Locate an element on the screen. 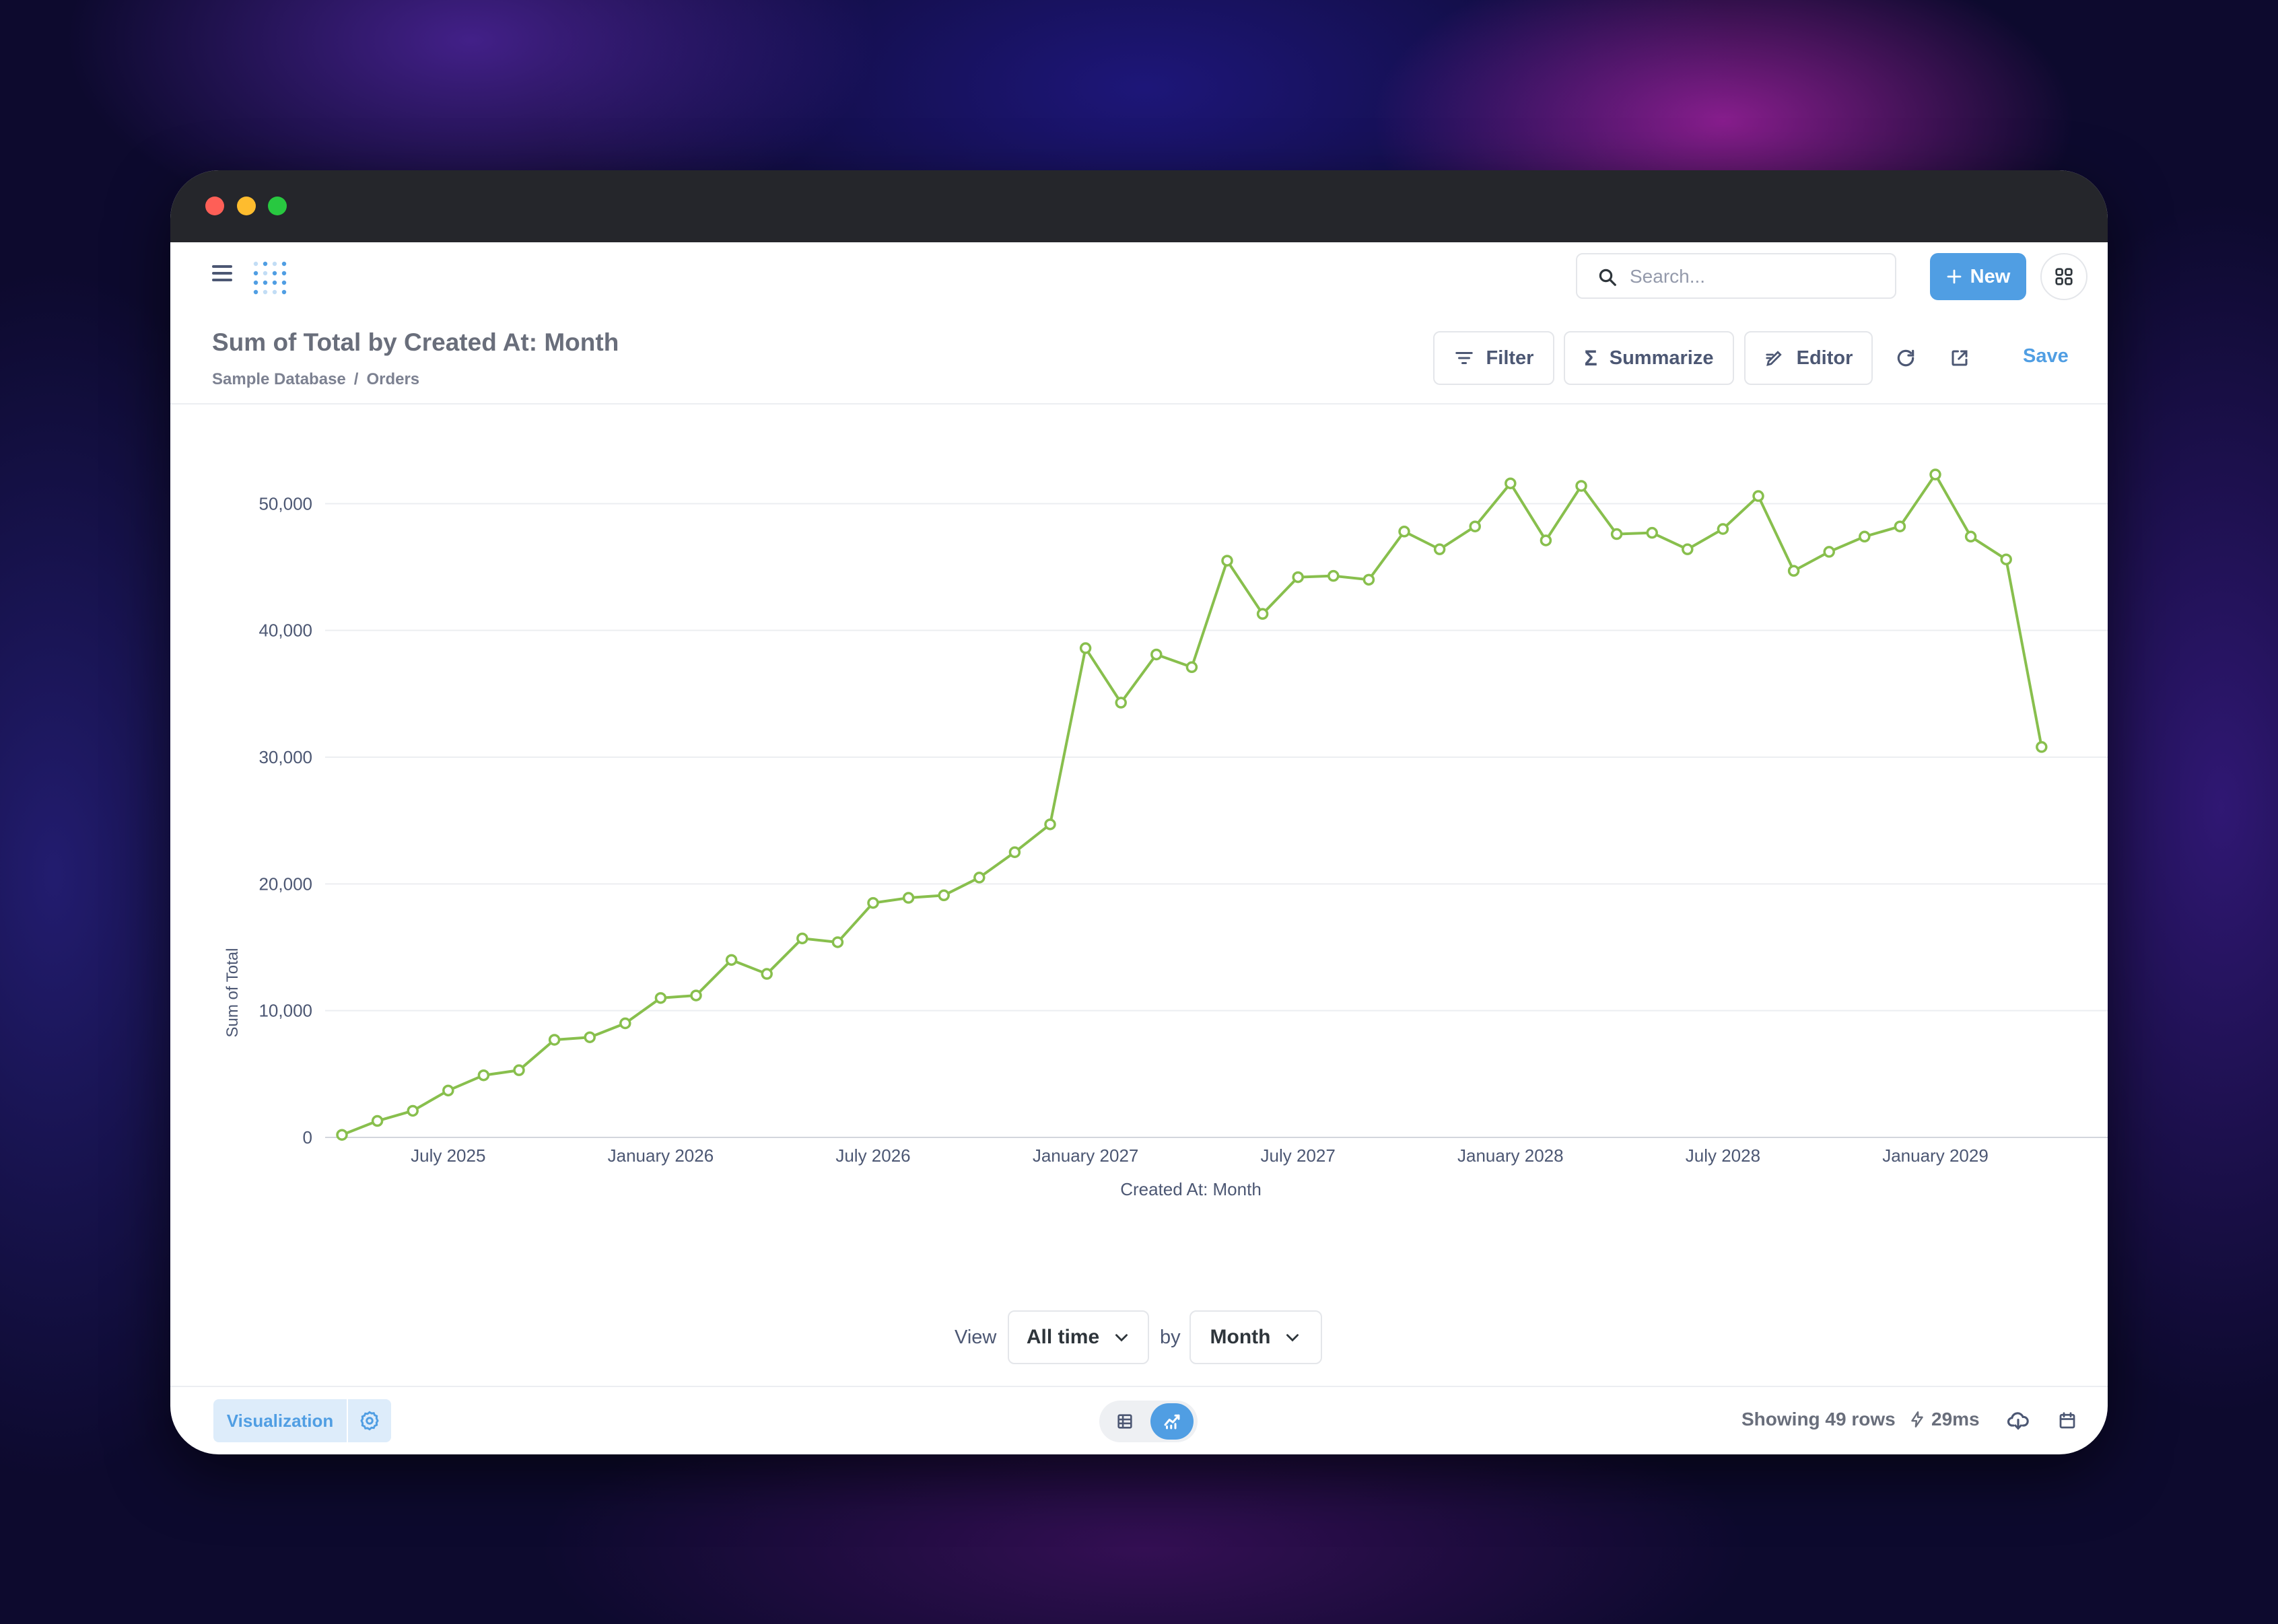  x-tick-label: July 2026 is located at coordinates (872, 1155).